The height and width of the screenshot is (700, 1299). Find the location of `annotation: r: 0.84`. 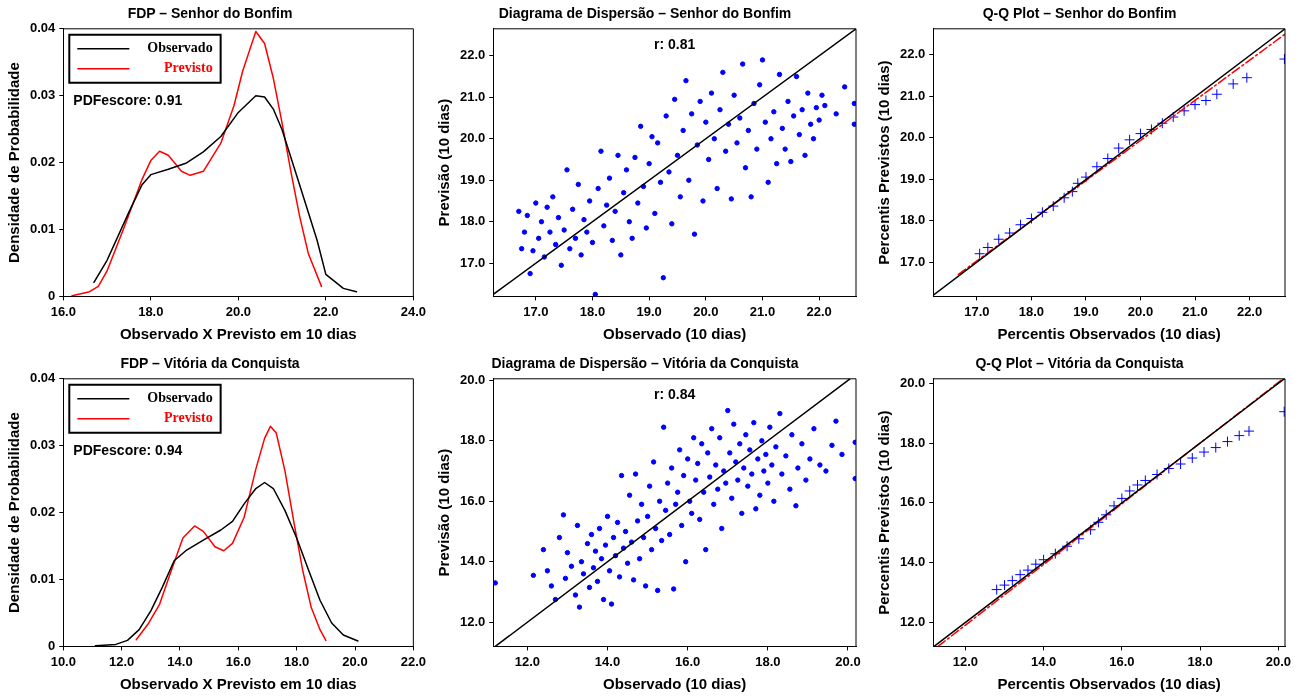

annotation: r: 0.84 is located at coordinates (675, 393).